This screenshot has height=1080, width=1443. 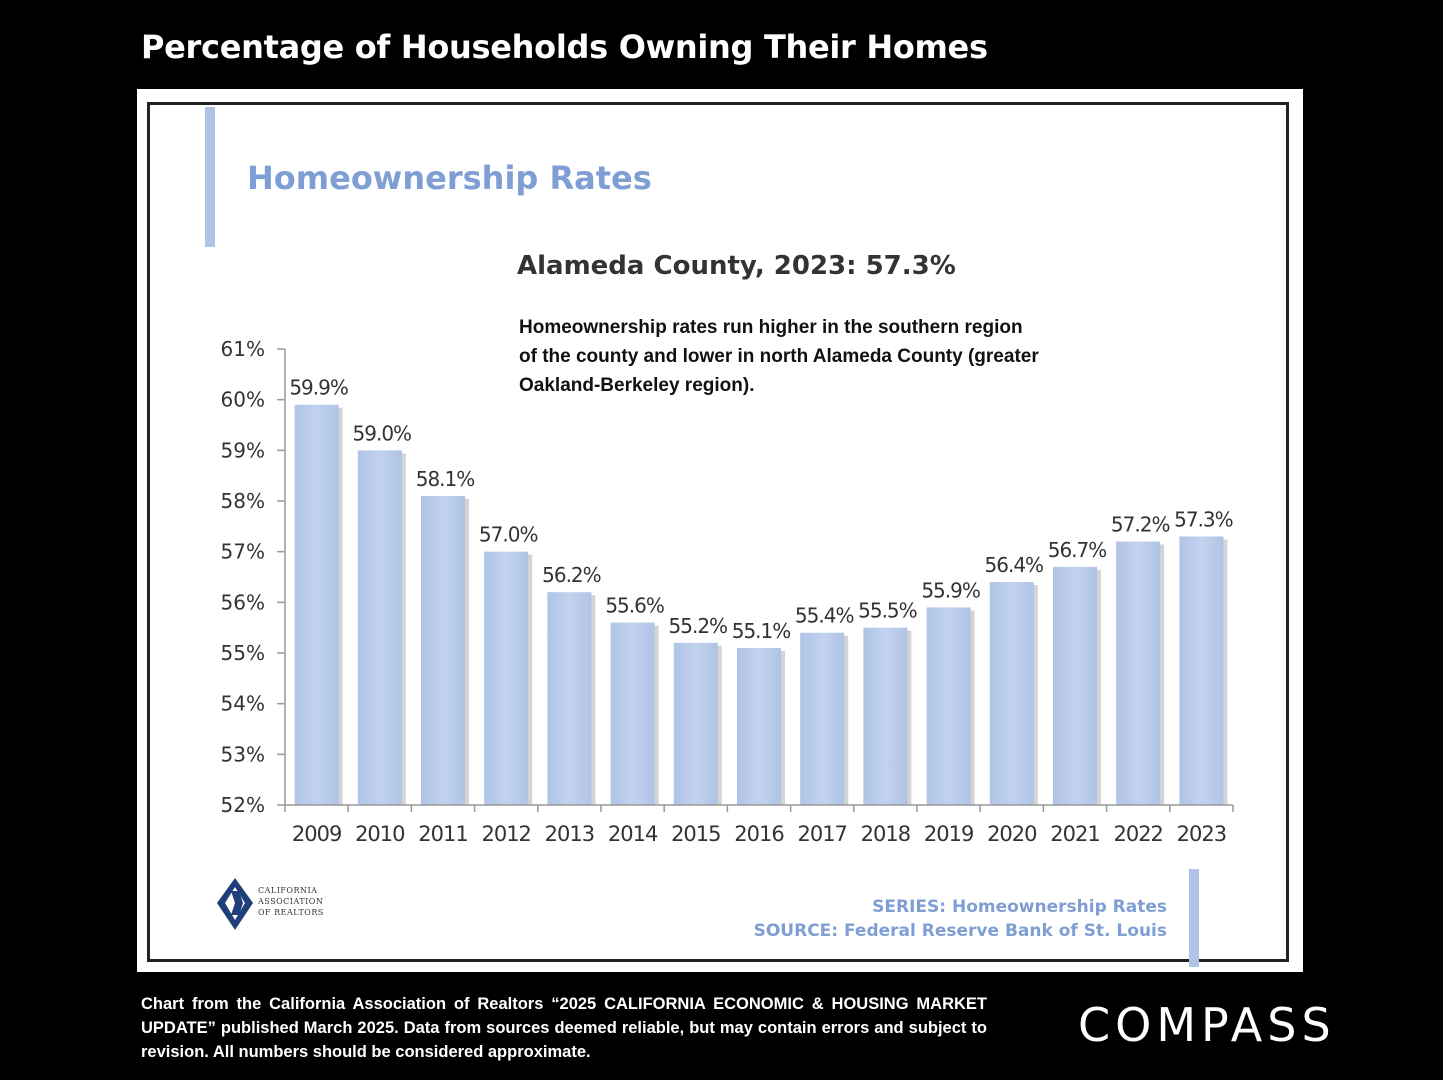 I want to click on x-tick-label: 2021, so click(x=1074, y=834).